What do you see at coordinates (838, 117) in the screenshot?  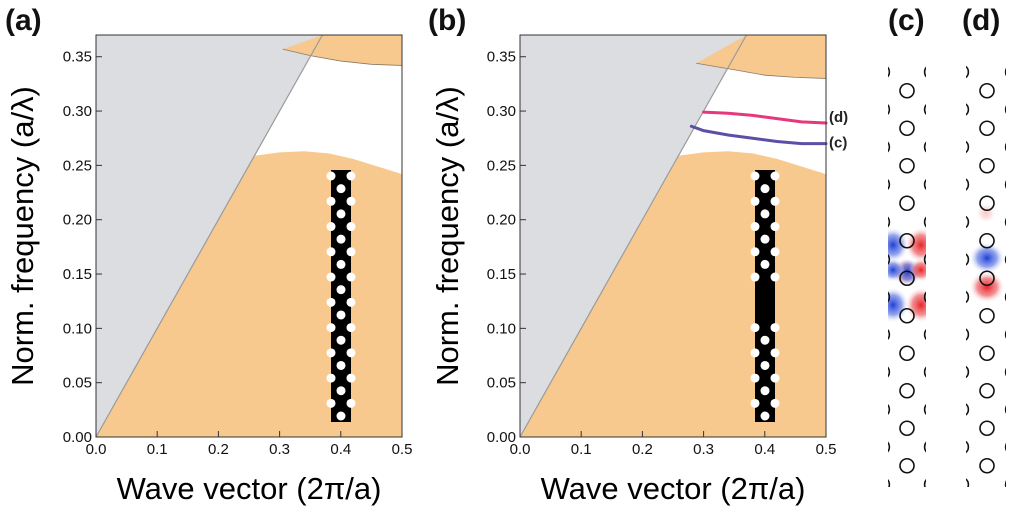 I see `mode-label-d: (d)` at bounding box center [838, 117].